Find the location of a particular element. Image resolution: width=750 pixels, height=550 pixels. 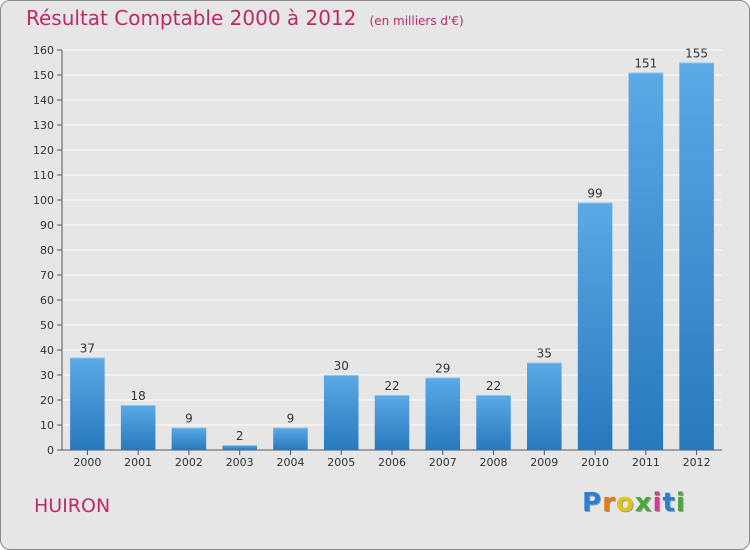

y-tick-label: 90 is located at coordinates (47, 225).